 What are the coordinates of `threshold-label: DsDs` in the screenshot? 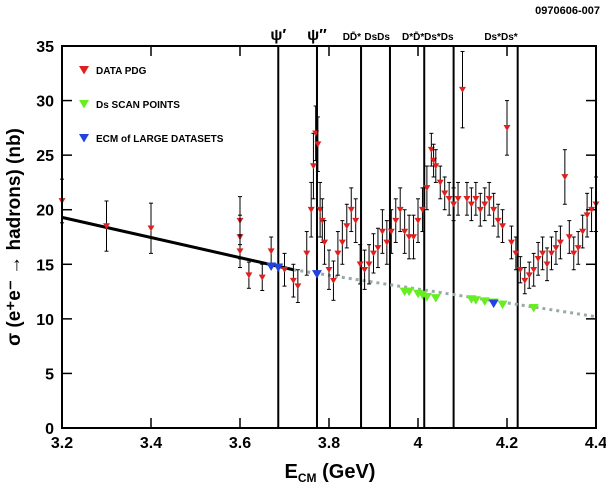 It's located at (377, 37).